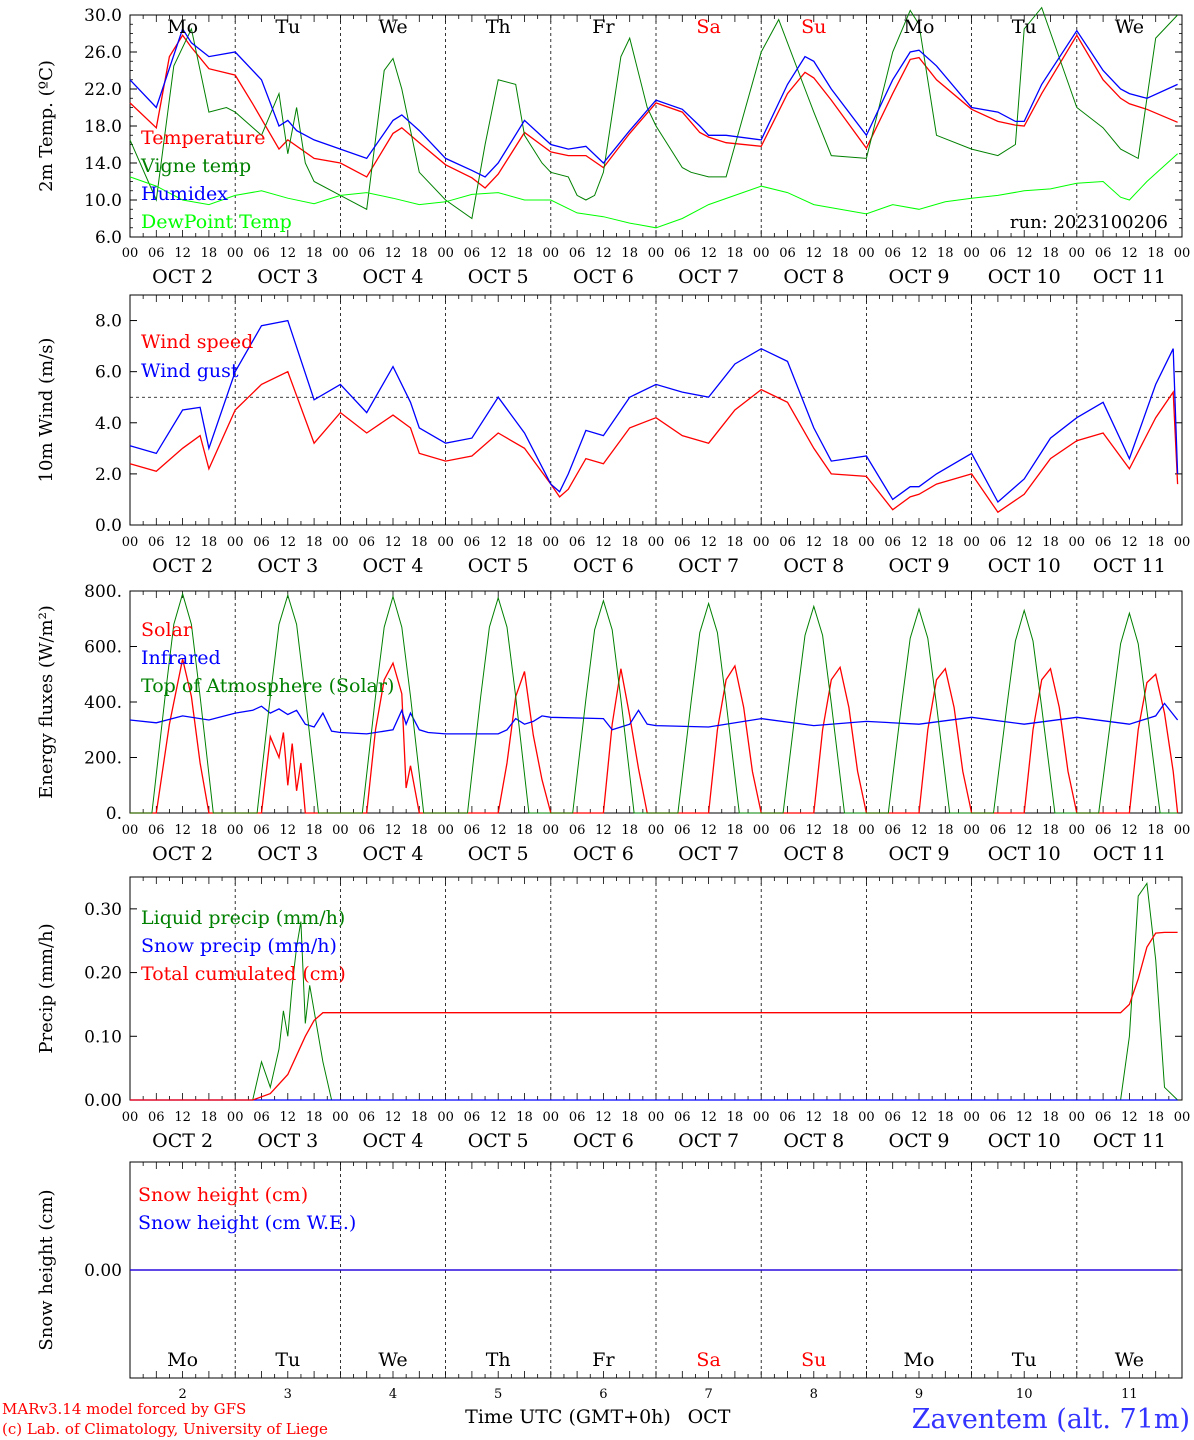 This screenshot has width=1194, height=1440. Describe the element at coordinates (182, 277) in the screenshot. I see `date-label: OCT 2` at that location.